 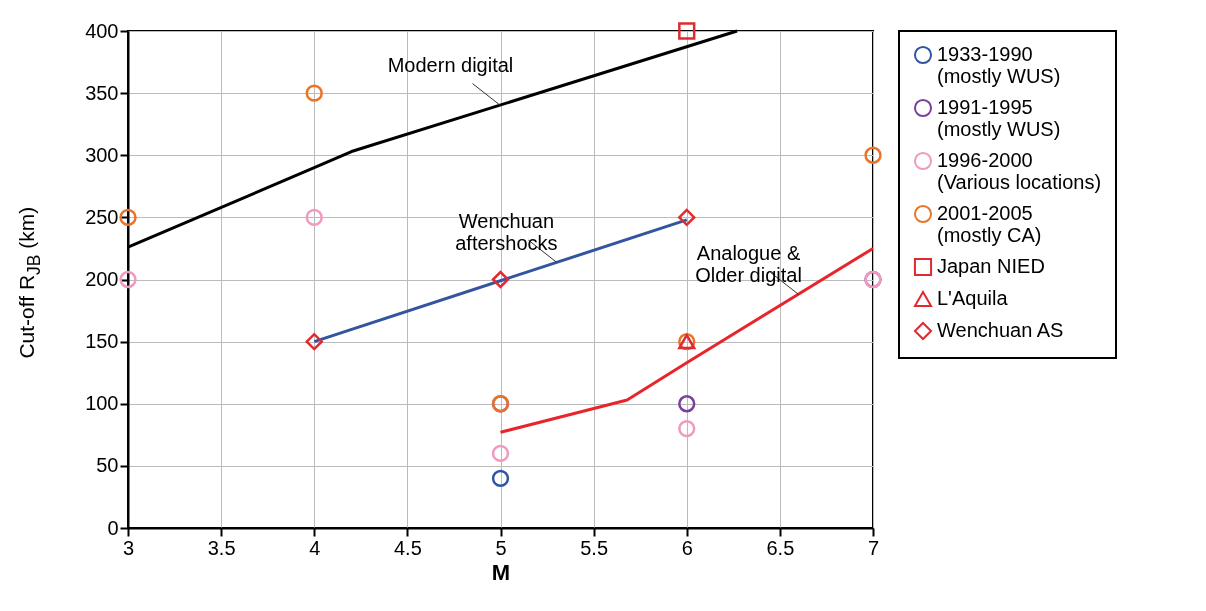 I want to click on x-axis-title: M, so click(x=501, y=572).